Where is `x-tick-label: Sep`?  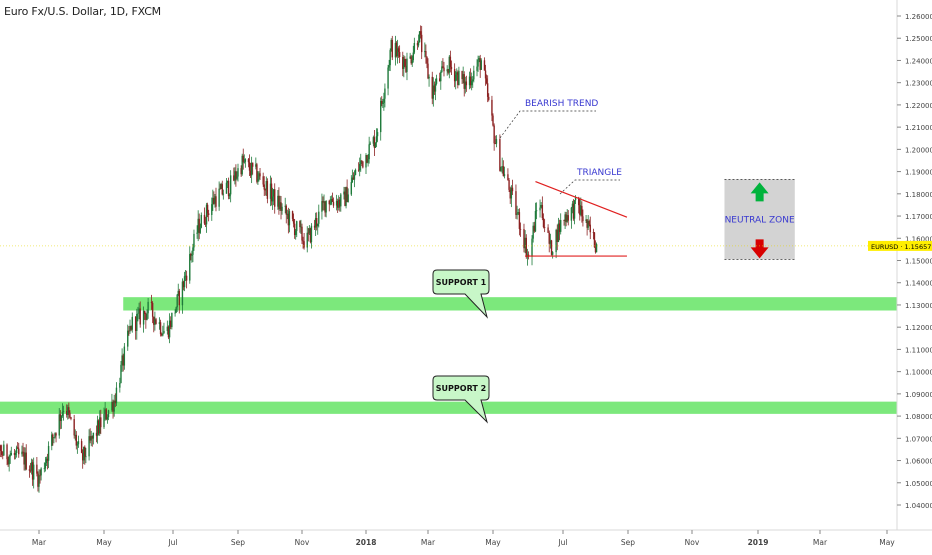 x-tick-label: Sep is located at coordinates (628, 542).